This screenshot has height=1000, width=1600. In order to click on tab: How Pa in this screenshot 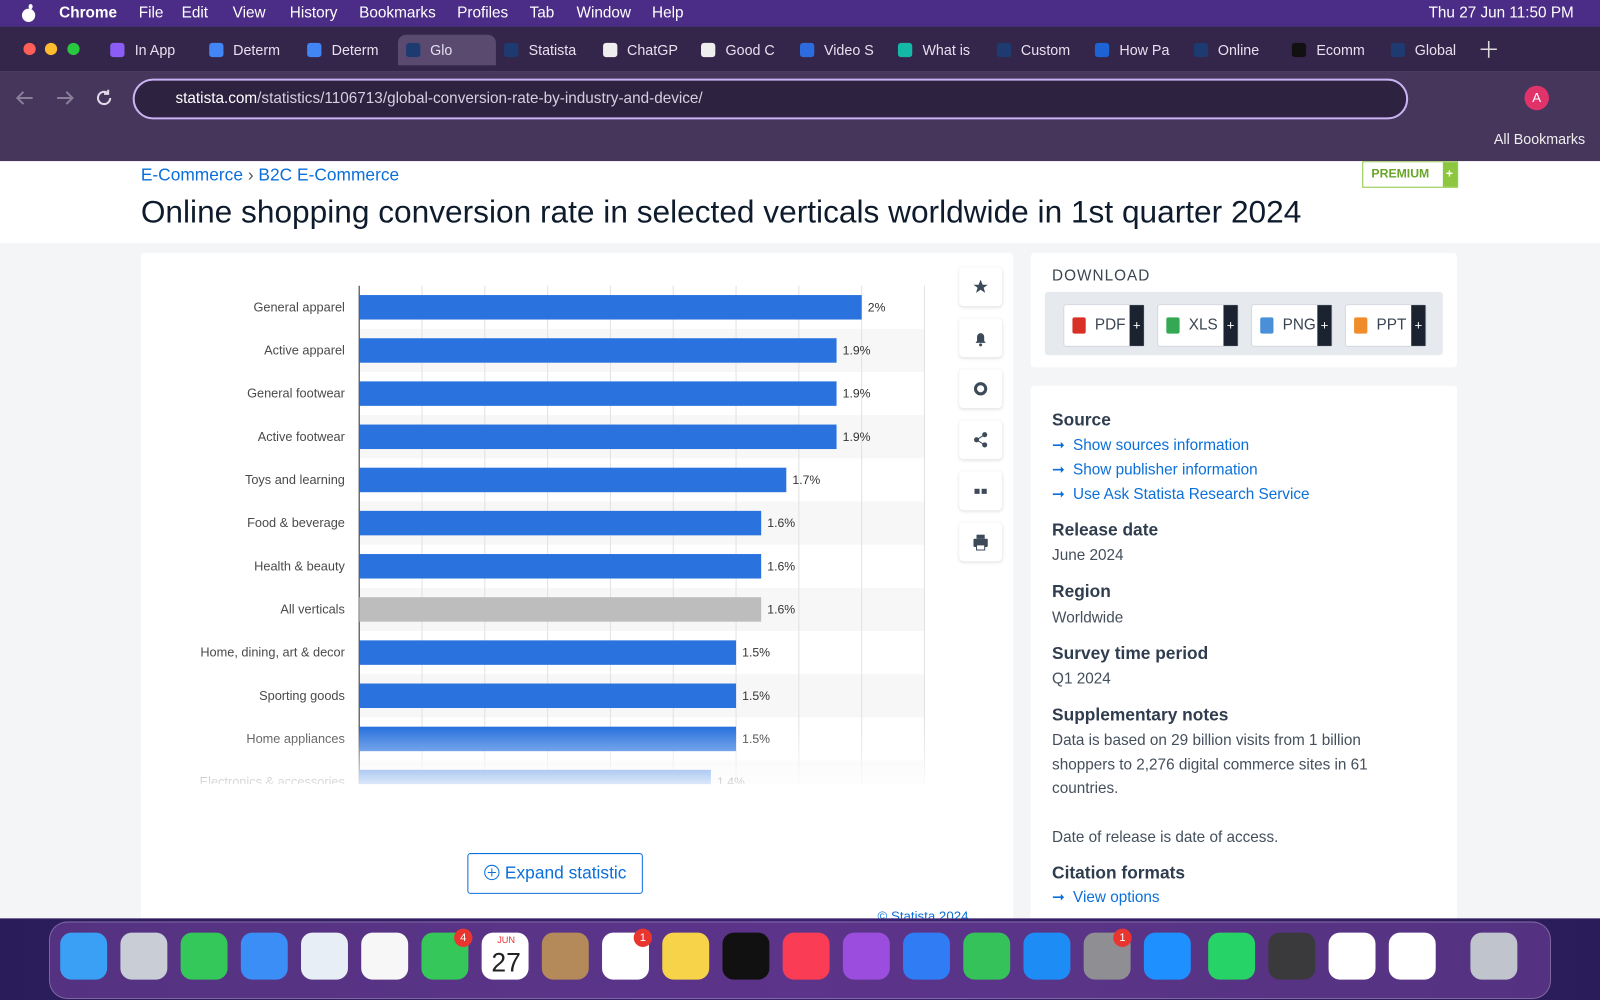, I will do `click(1133, 50)`.